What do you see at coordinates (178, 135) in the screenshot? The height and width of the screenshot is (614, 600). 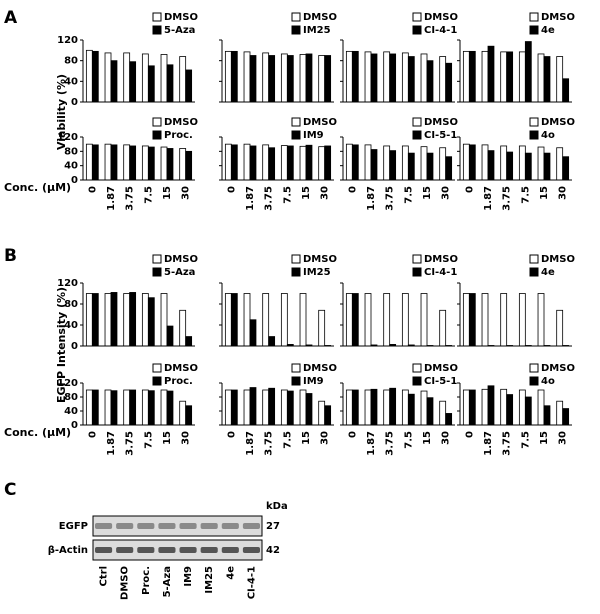 I see `legend-label: Proc.` at bounding box center [178, 135].